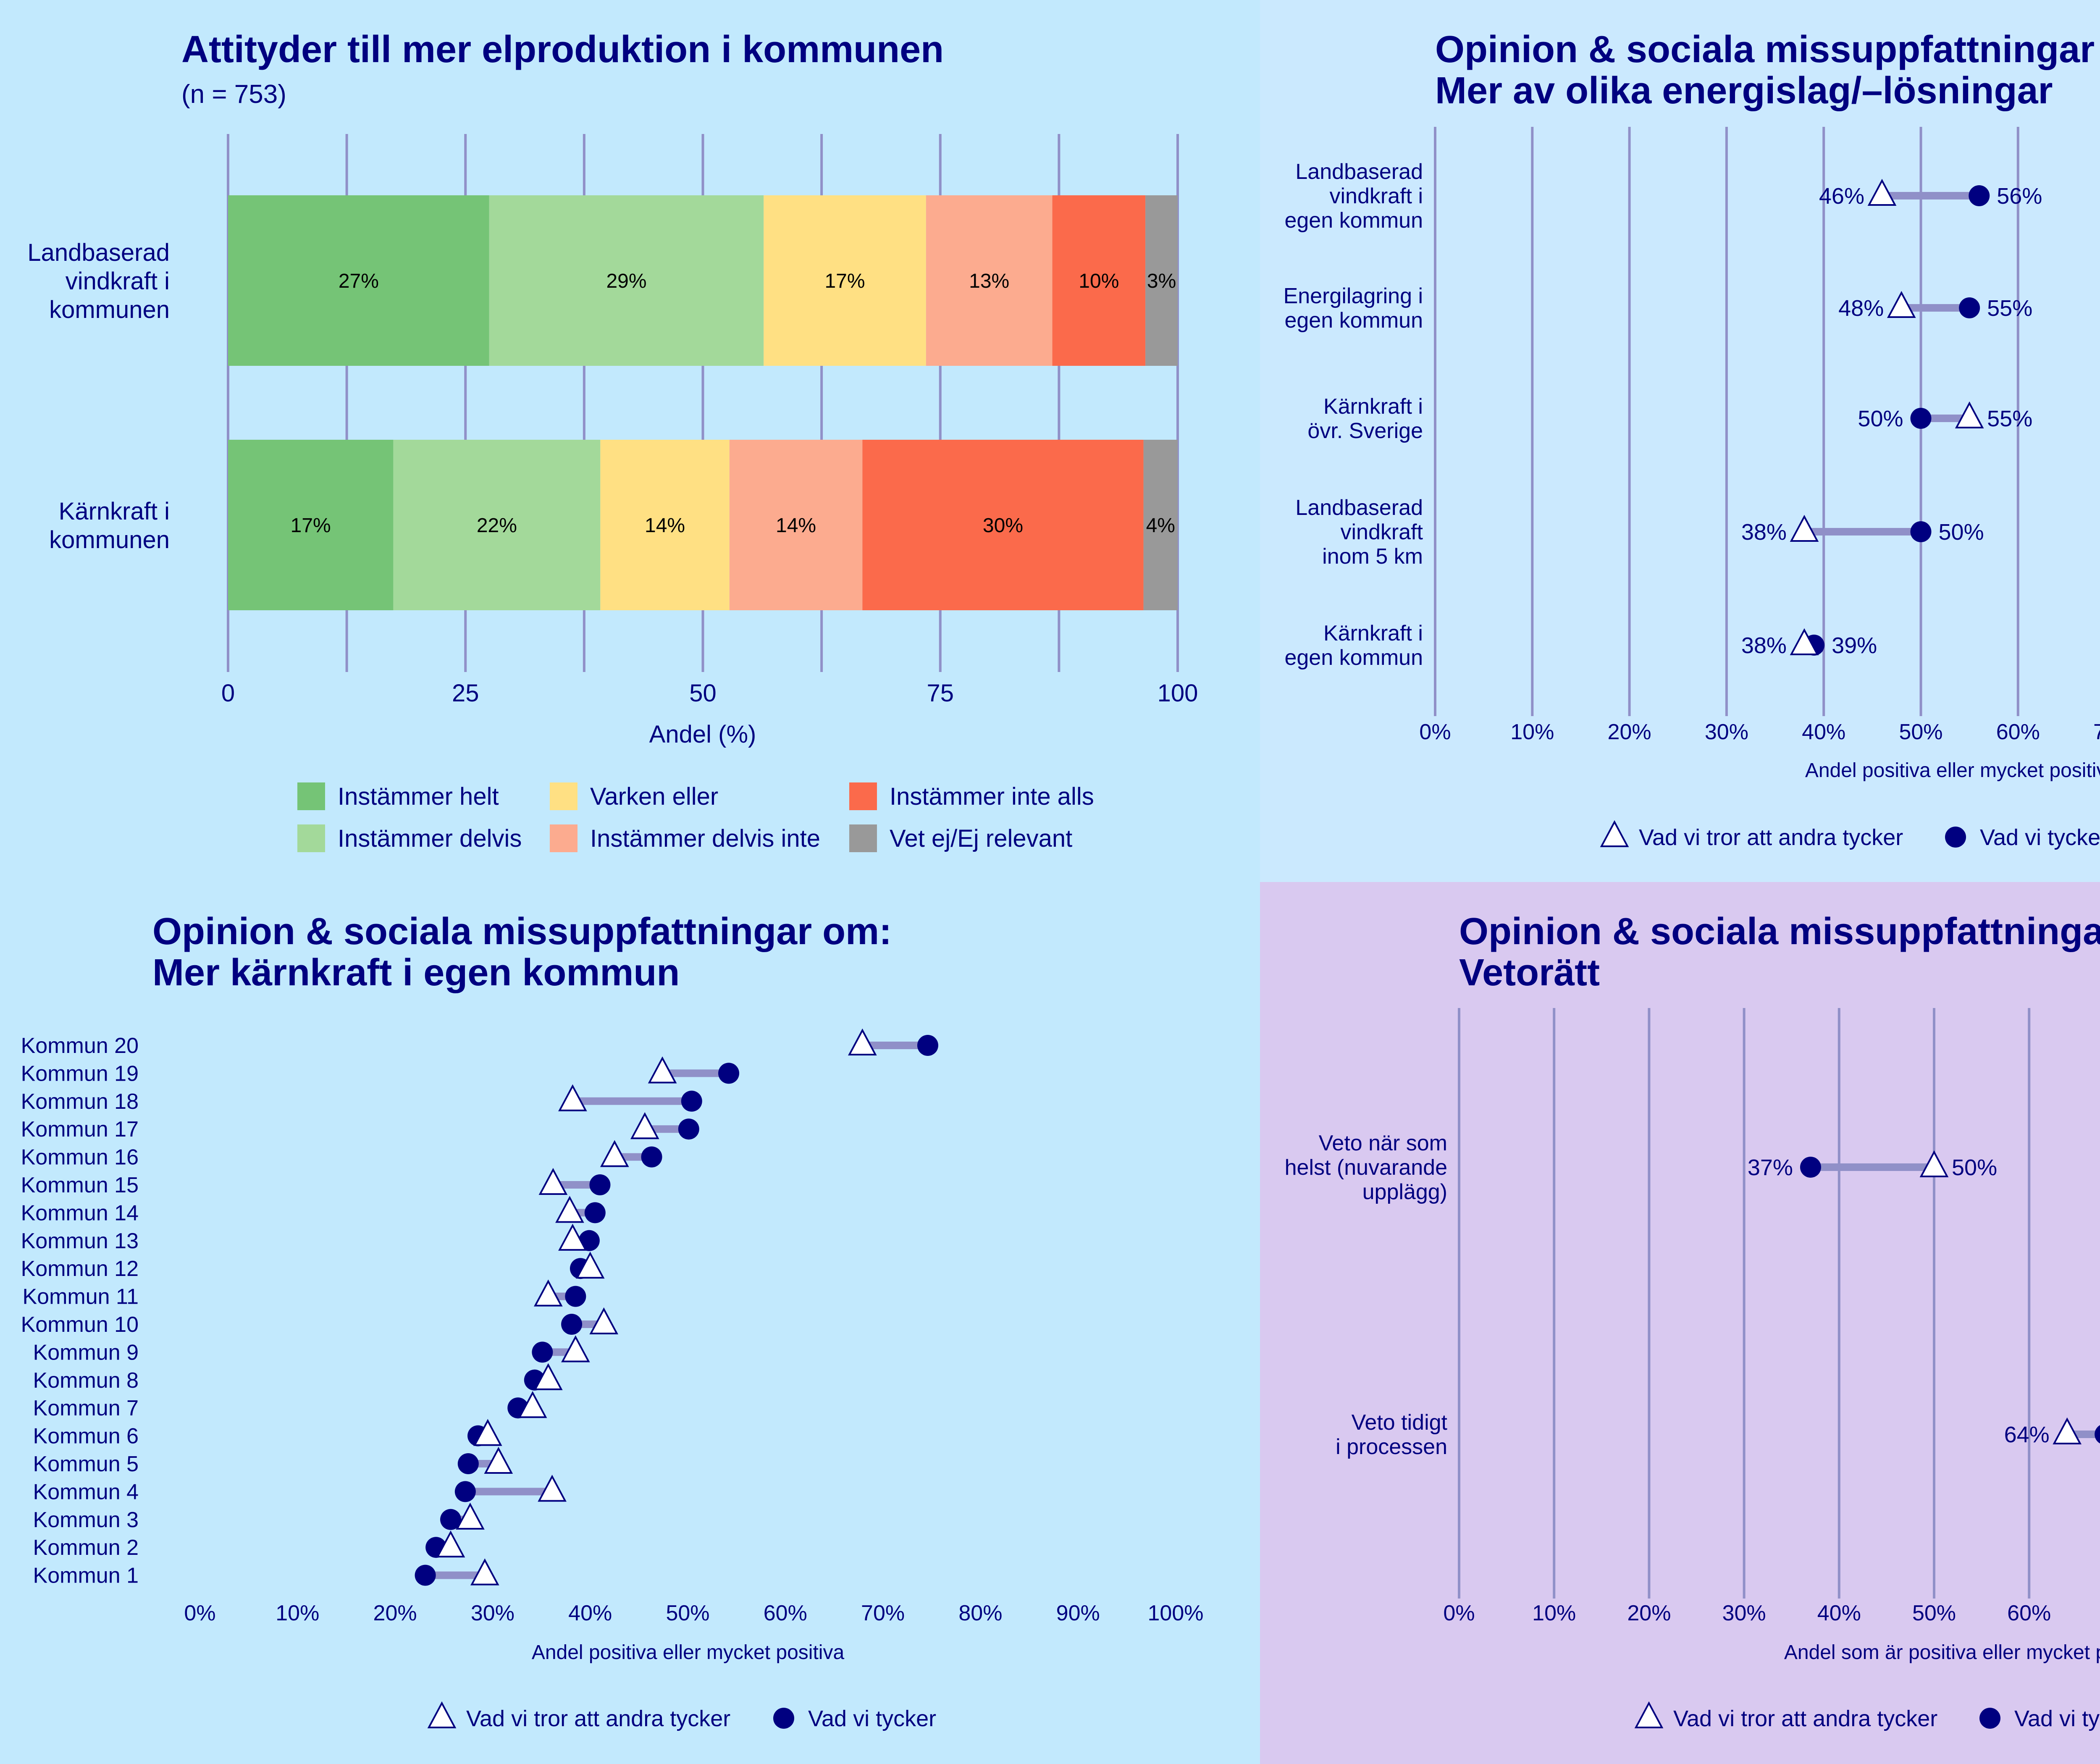  Describe the element at coordinates (1880, 418) in the screenshot. I see `value-label-low: 50%` at that location.